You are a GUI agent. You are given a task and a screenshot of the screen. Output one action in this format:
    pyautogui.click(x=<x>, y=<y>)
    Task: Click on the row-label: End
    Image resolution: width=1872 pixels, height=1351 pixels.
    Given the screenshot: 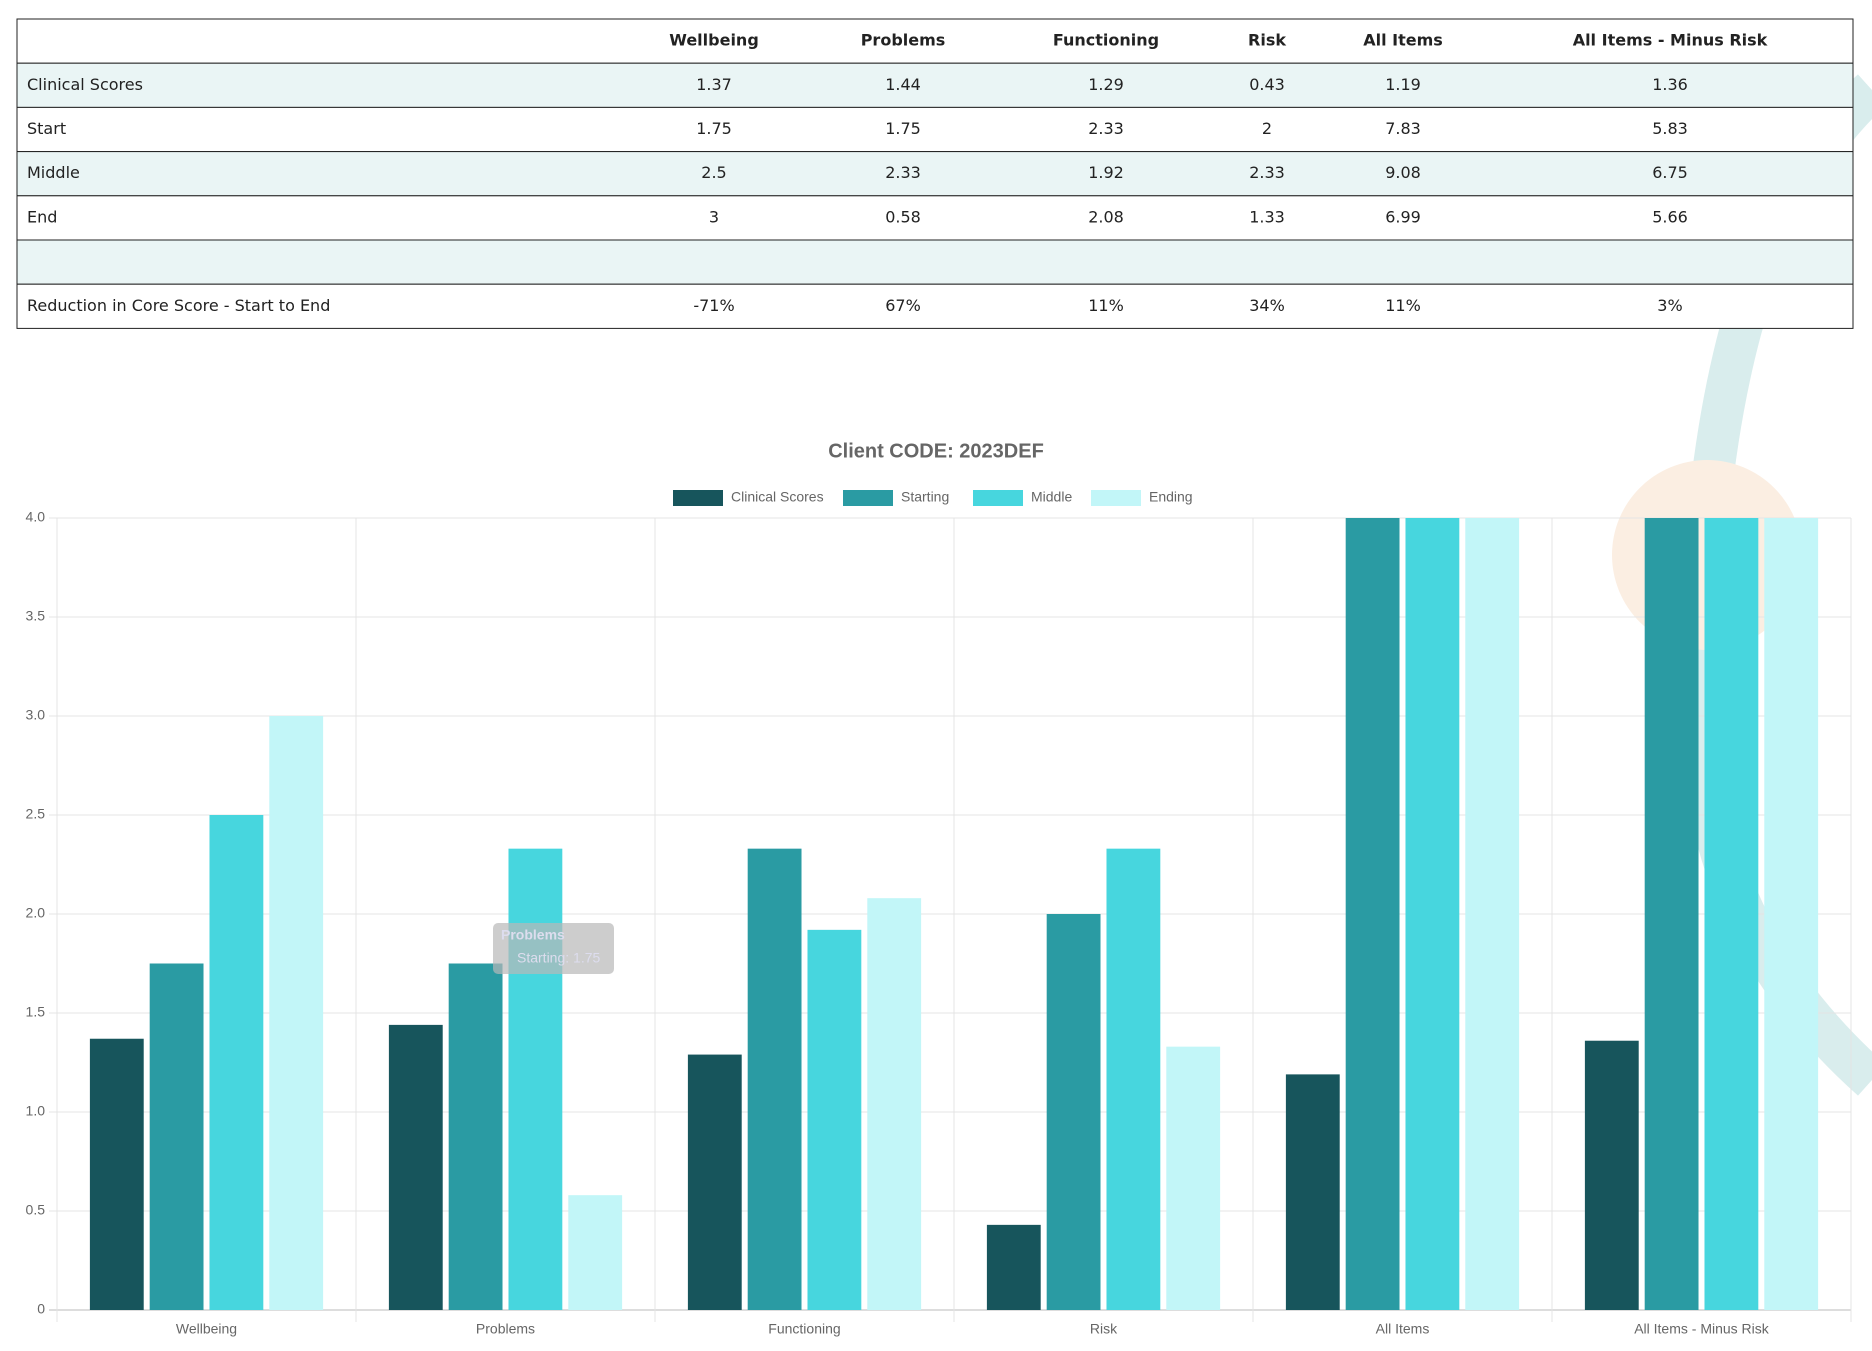 What is the action you would take?
    pyautogui.click(x=42, y=216)
    